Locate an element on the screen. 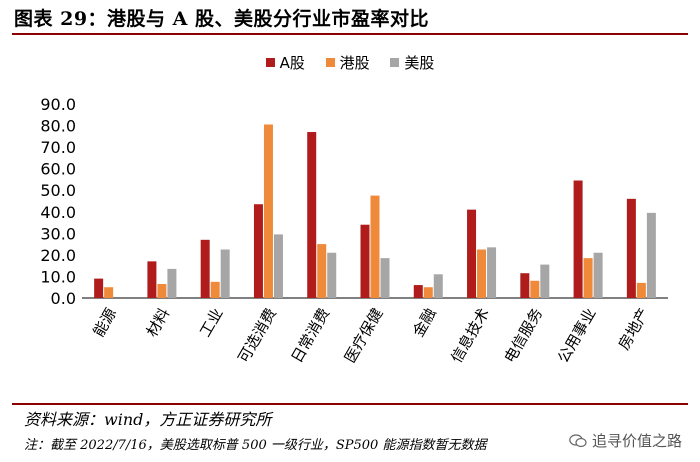 This screenshot has width=700, height=462. legend-swatch-hk-share is located at coordinates (330, 62).